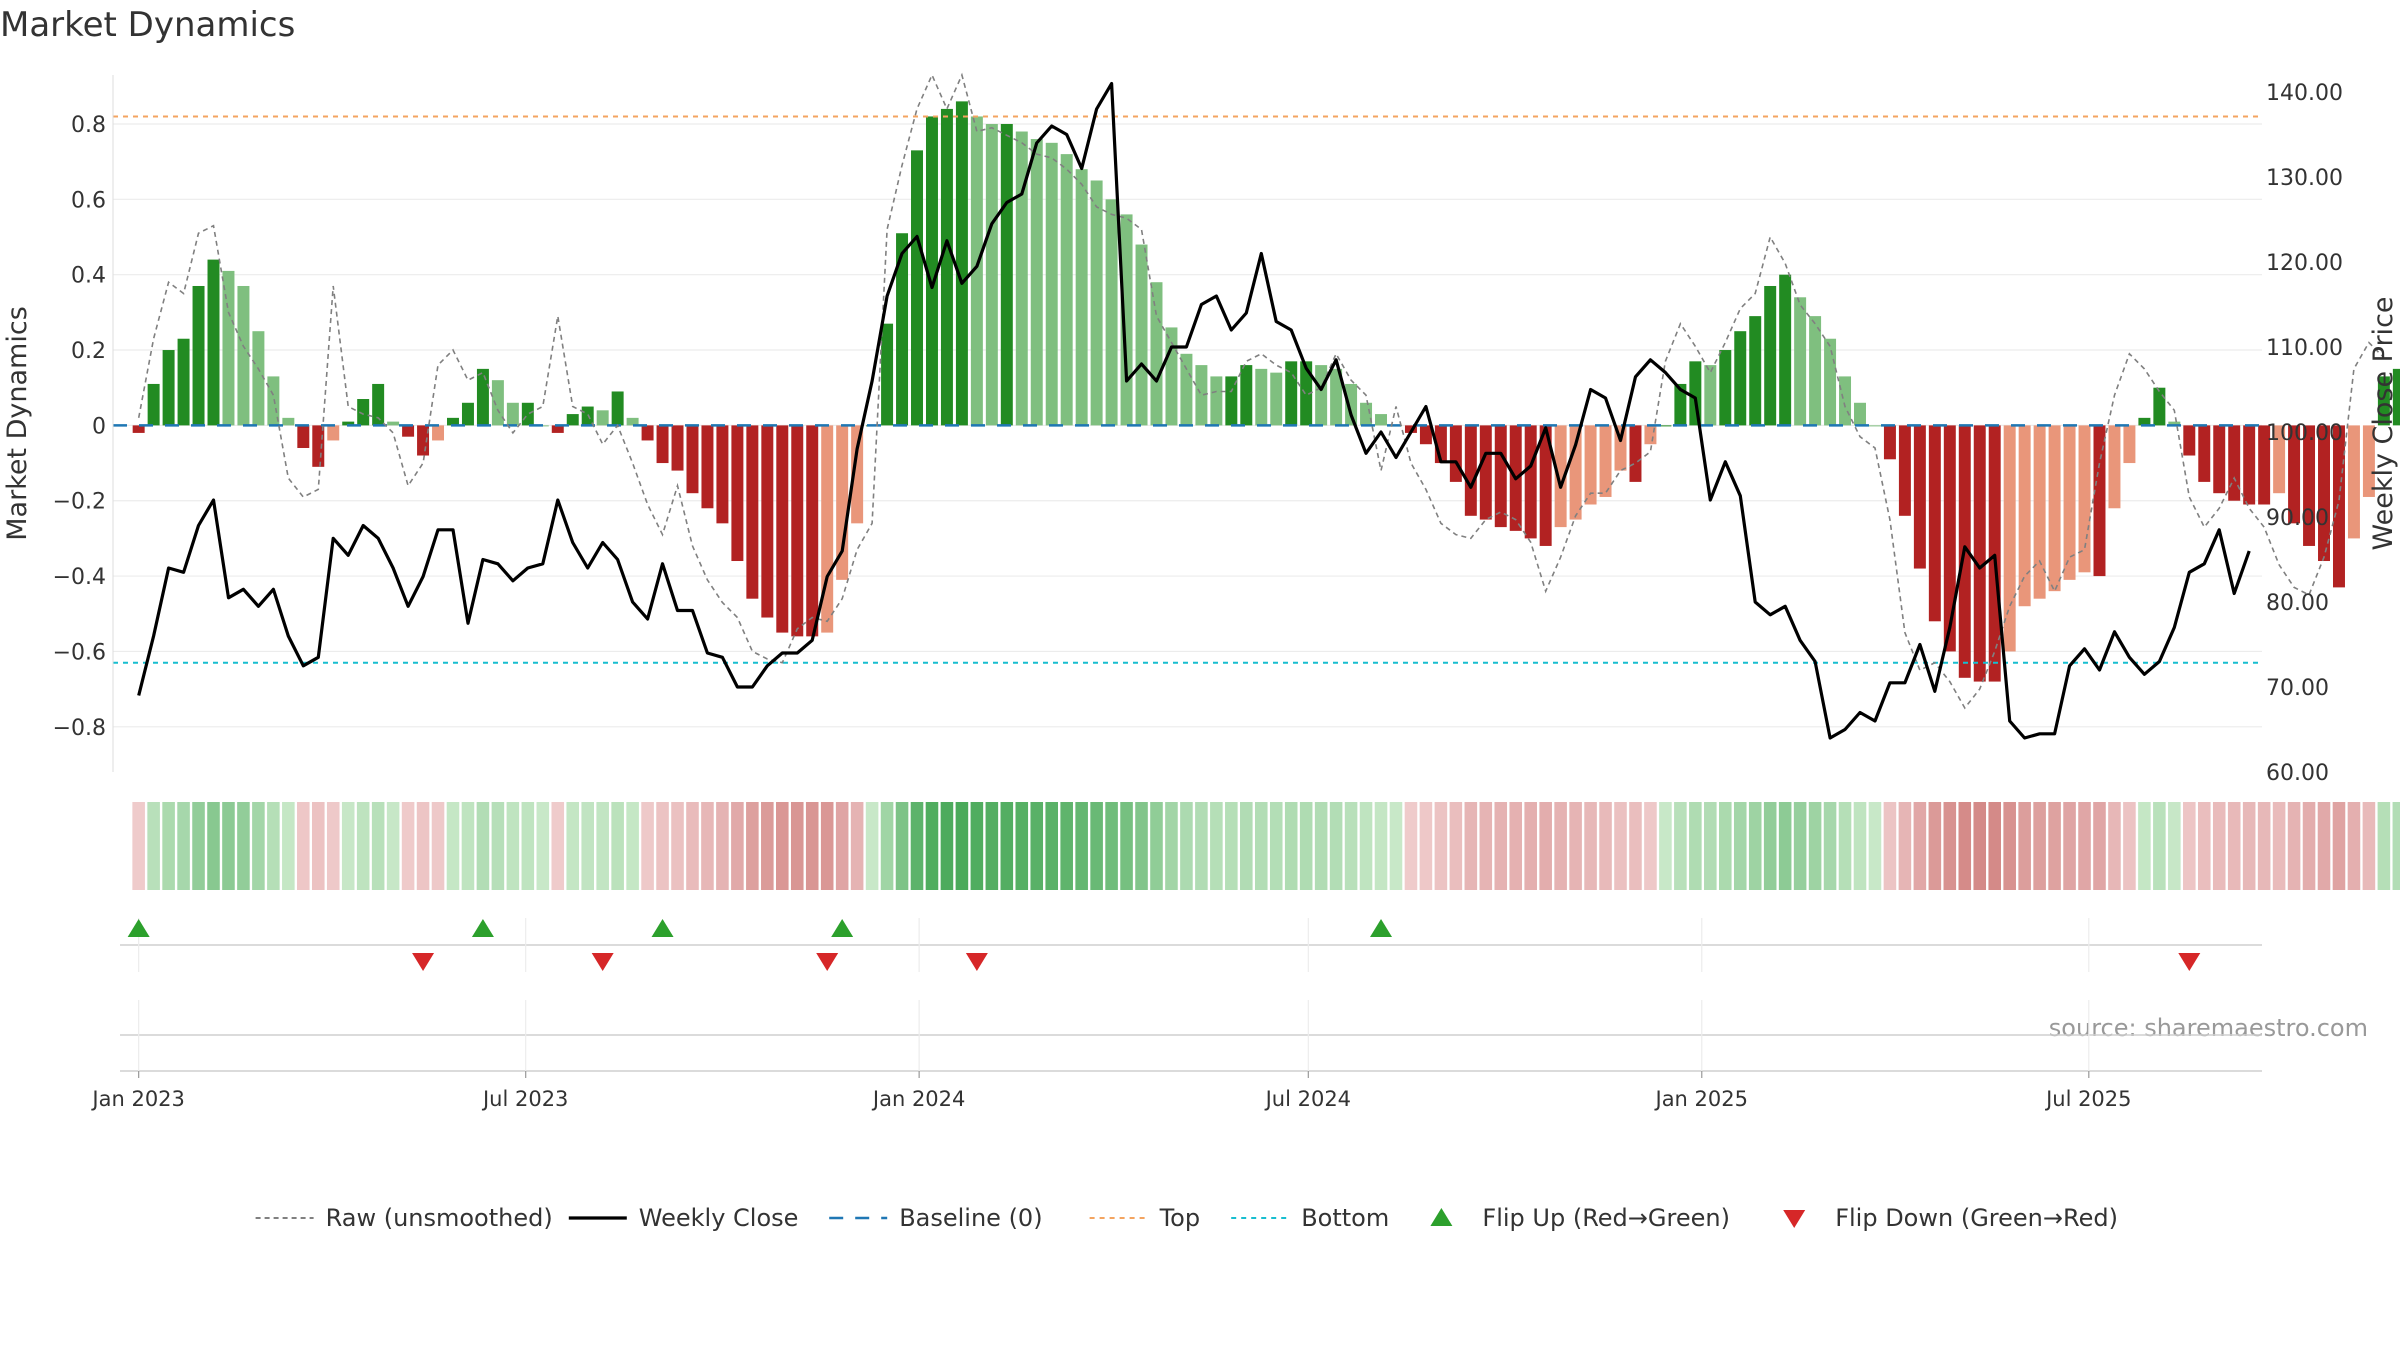 The width and height of the screenshot is (2400, 1354). Describe the element at coordinates (79, 652) in the screenshot. I see `y-left-tick-label: −0.6` at that location.